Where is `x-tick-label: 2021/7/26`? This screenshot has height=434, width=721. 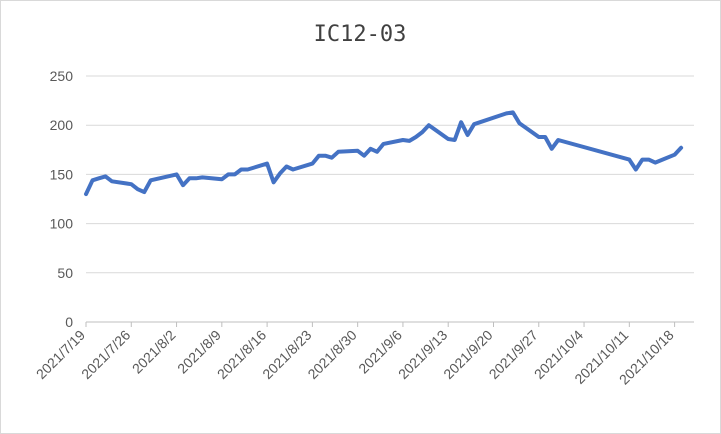 x-tick-label: 2021/7/26 is located at coordinates (106, 355).